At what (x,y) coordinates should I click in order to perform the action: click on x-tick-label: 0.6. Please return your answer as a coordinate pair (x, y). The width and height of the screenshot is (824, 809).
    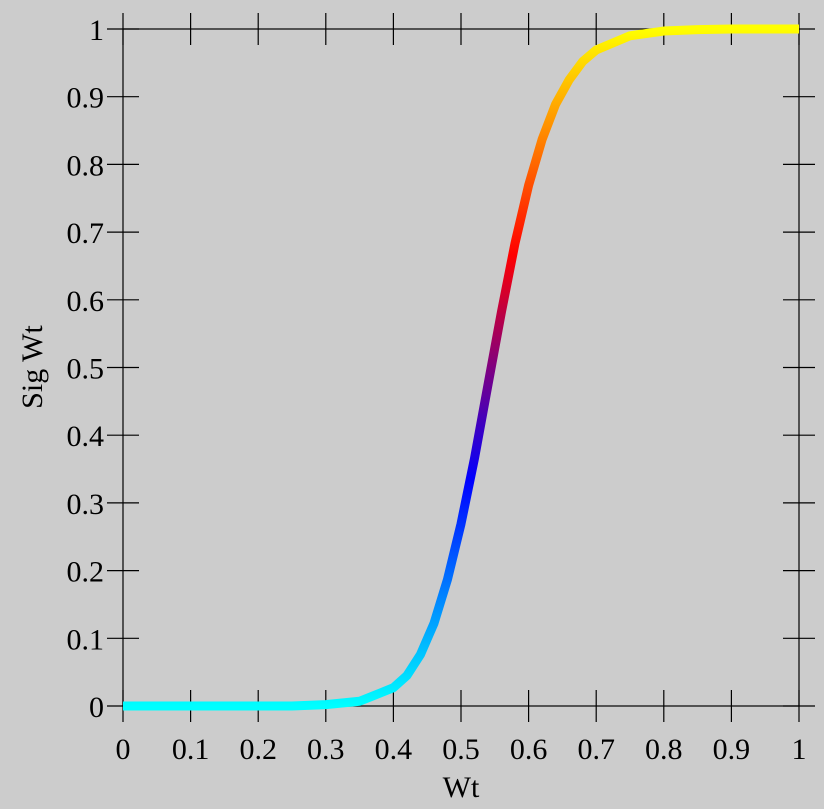
    Looking at the image, I should click on (529, 749).